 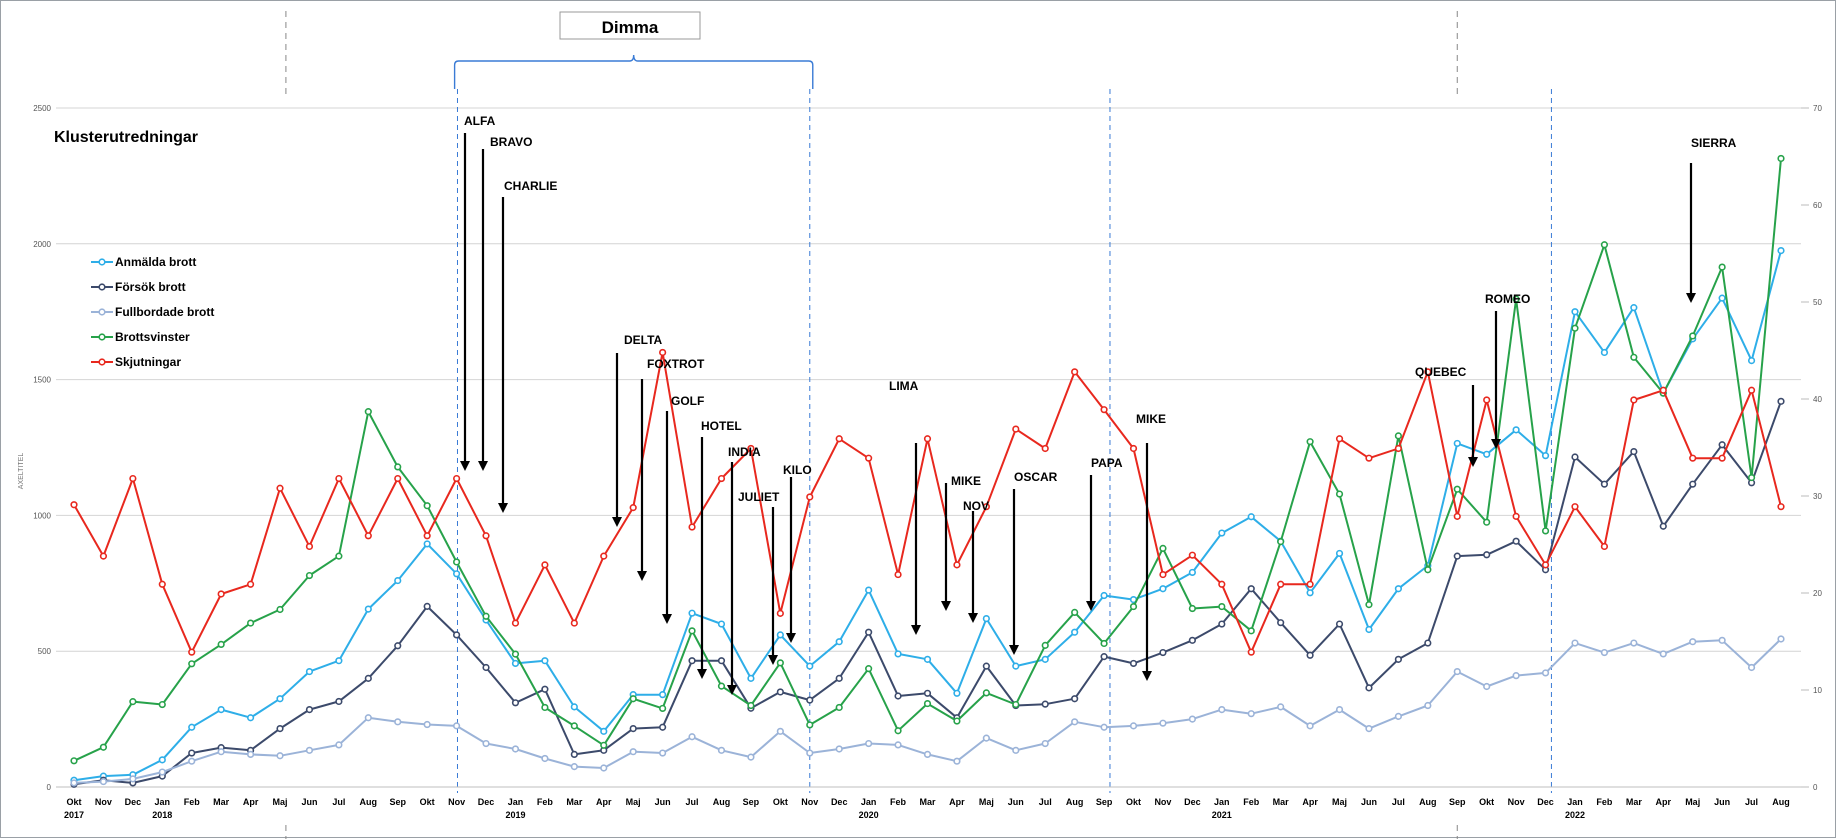 What do you see at coordinates (45, 651) in the screenshot?
I see `y-tick-label: 500` at bounding box center [45, 651].